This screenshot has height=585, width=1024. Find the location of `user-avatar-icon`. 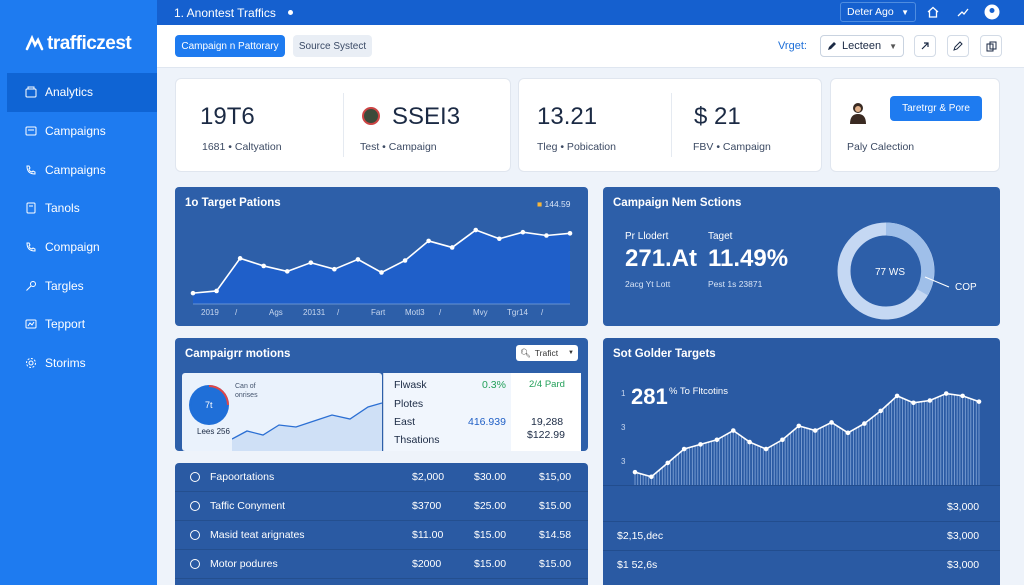

user-avatar-icon is located at coordinates (992, 12).